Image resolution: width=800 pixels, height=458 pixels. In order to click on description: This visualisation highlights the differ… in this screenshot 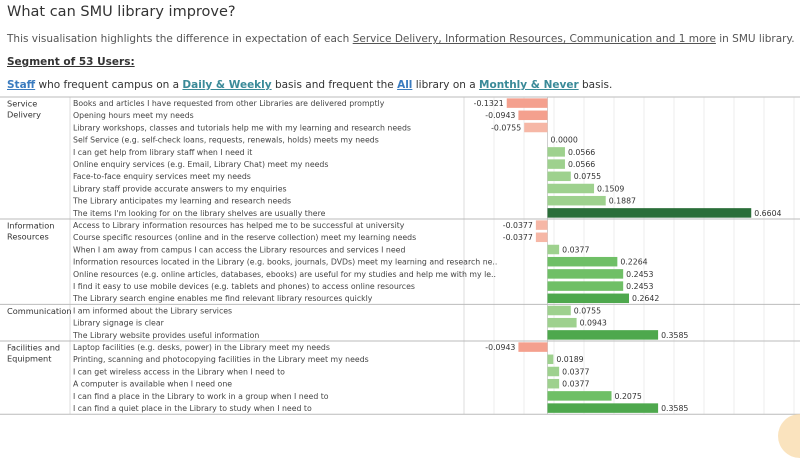, I will do `click(401, 39)`.